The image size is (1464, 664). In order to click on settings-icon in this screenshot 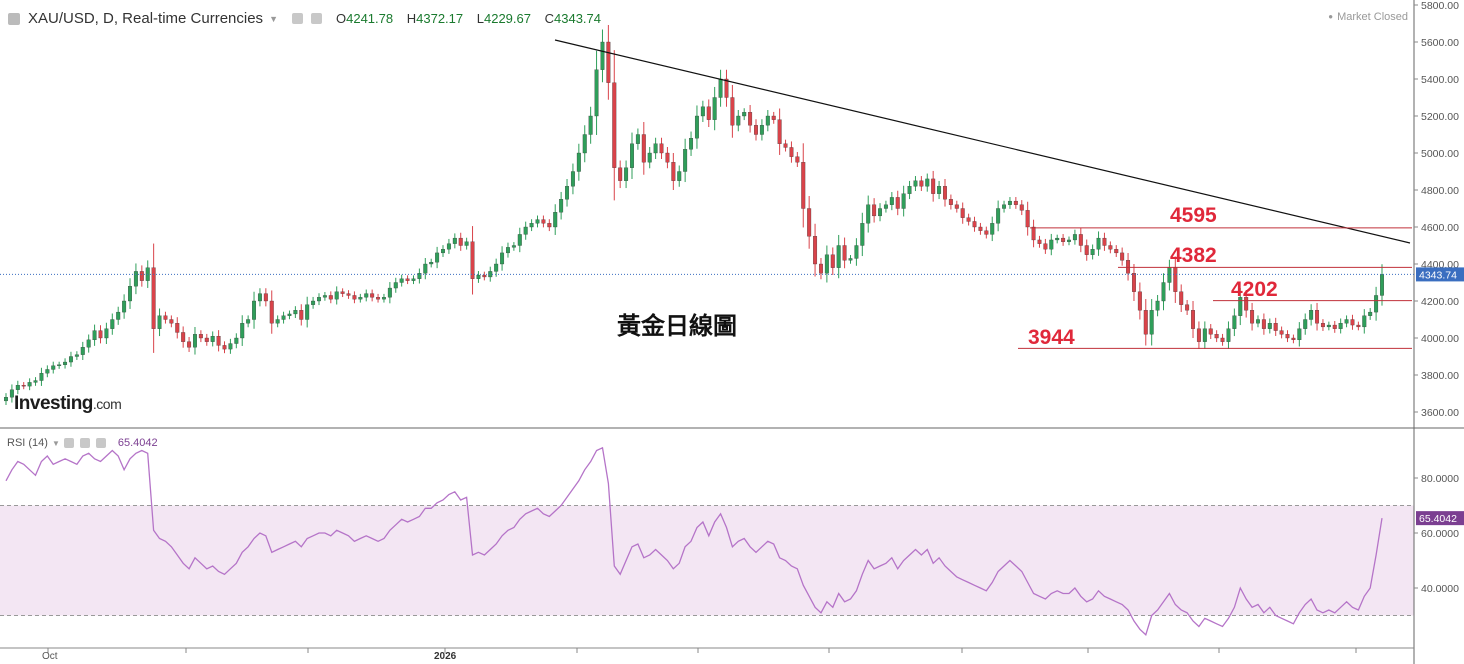, I will do `click(68, 443)`.